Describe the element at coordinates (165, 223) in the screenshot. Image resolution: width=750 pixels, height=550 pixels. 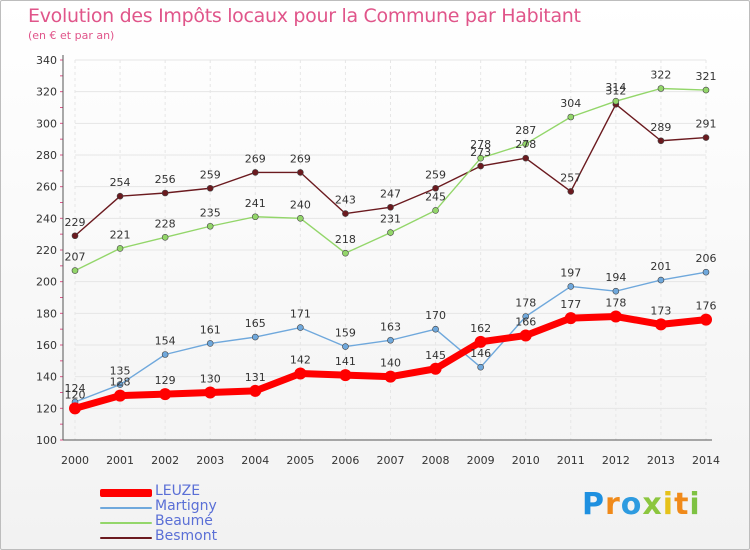
I see `data-label-beaum: 228` at that location.